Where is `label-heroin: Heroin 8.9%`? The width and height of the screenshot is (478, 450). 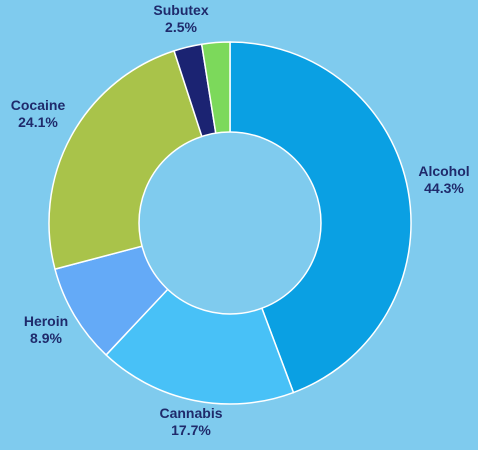 label-heroin: Heroin 8.9% is located at coordinates (46, 329).